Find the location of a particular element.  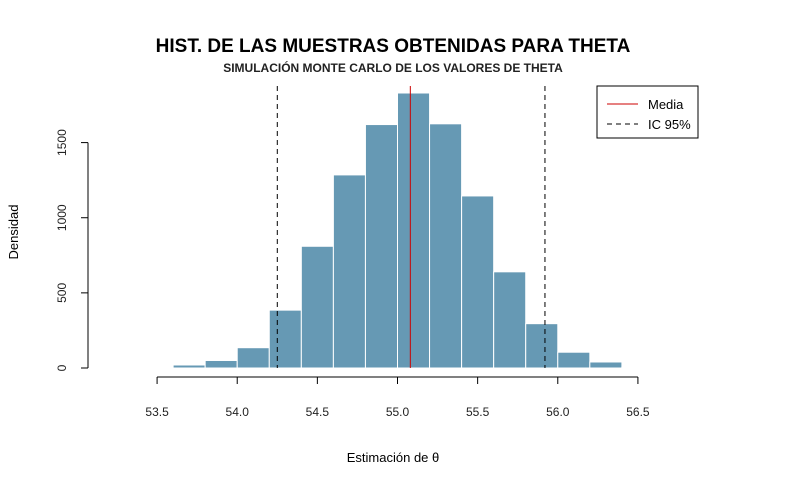

x-tick-label: 55.5 is located at coordinates (478, 412).